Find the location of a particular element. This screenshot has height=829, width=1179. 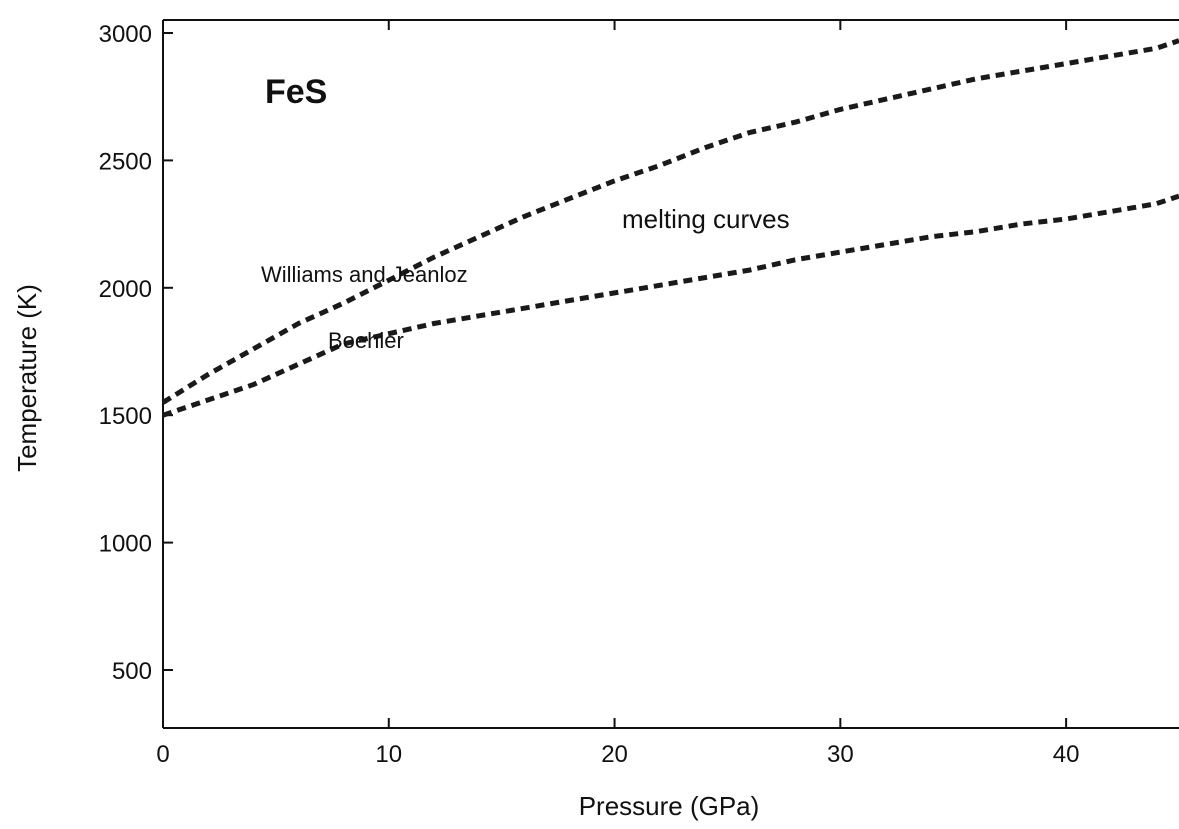

x-axis-title: Pressure (GPa) is located at coordinates (669, 806).